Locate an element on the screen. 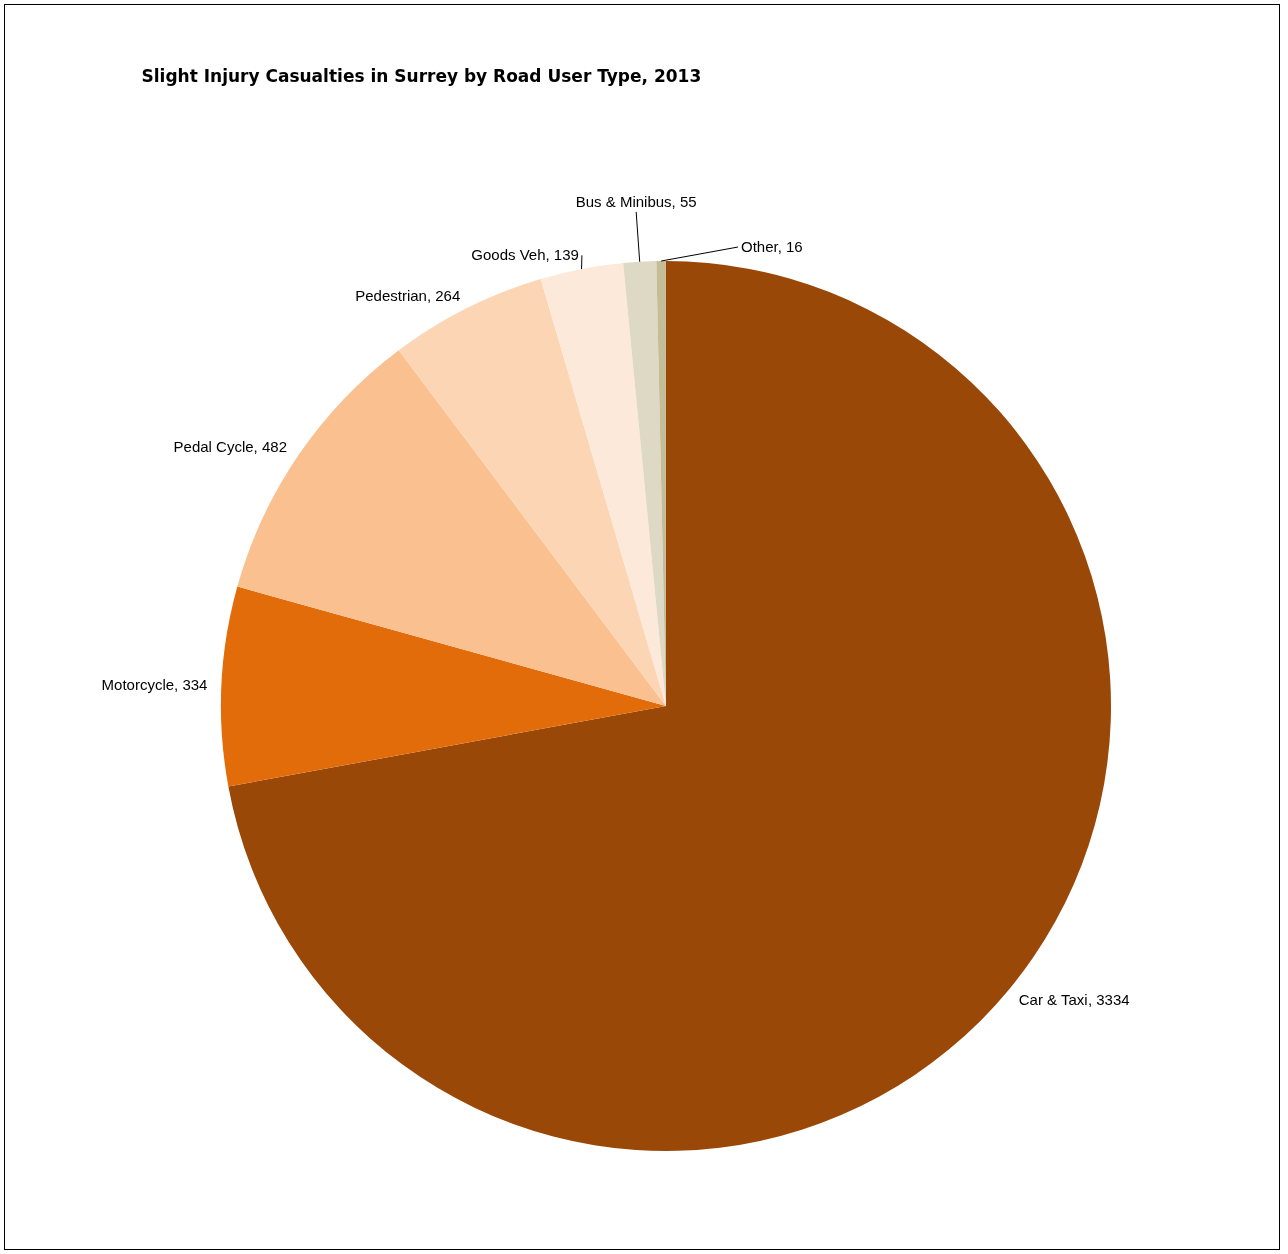 The height and width of the screenshot is (1254, 1288). data-label: , 482 is located at coordinates (270, 447).